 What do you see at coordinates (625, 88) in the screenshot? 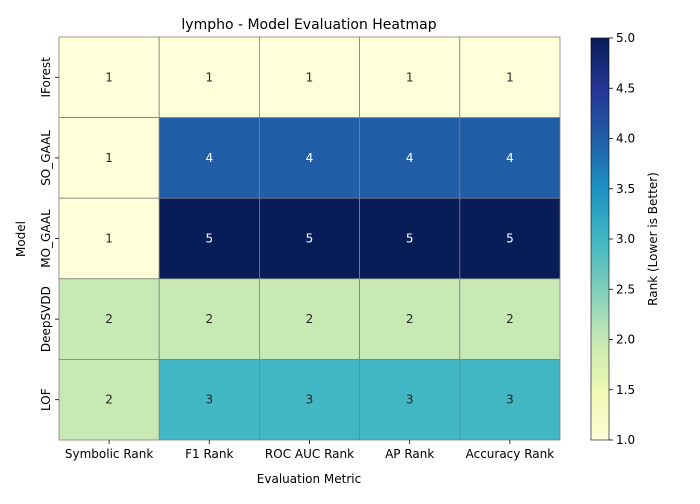
I see `colorbar-tick-label: 4.5` at bounding box center [625, 88].